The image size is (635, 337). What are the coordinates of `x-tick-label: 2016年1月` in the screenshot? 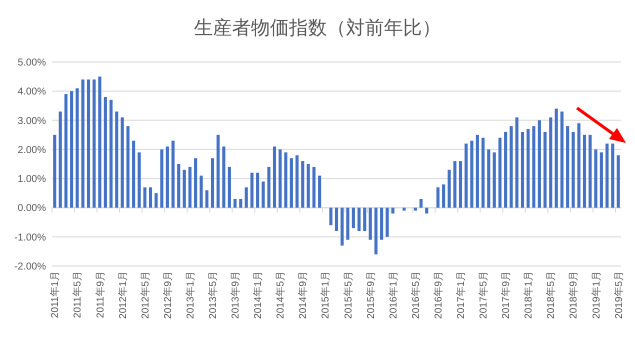 It's located at (393, 295).